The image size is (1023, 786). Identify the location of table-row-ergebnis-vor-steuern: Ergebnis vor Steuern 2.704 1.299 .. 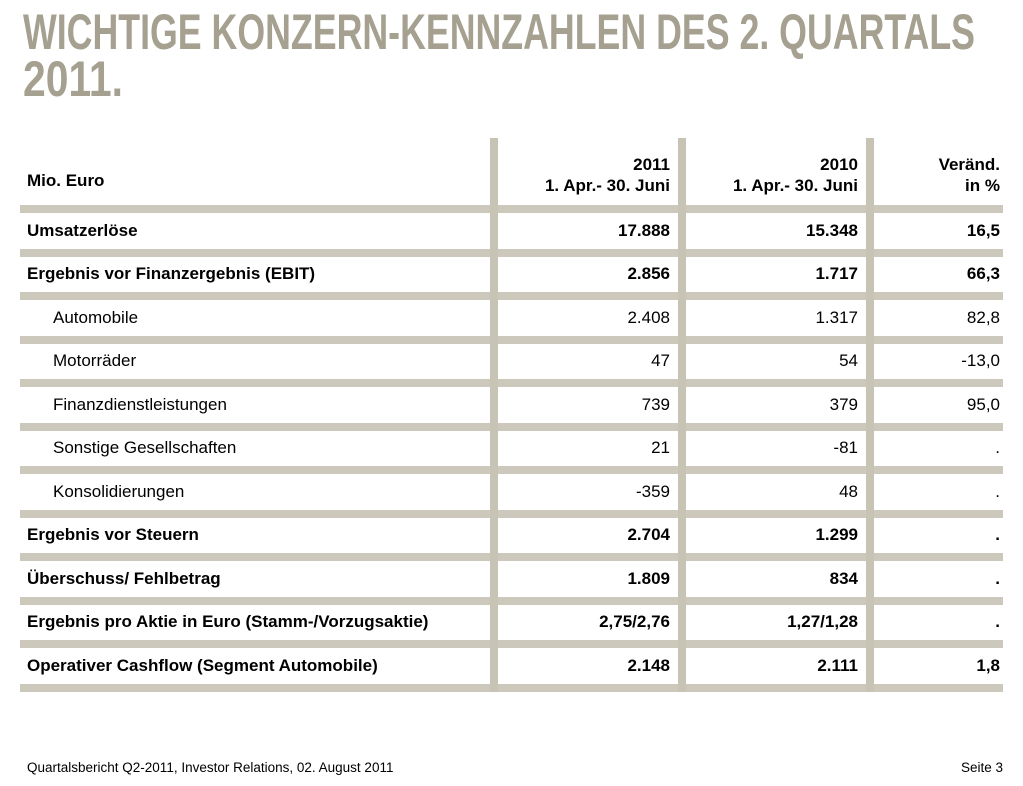
(511, 536).